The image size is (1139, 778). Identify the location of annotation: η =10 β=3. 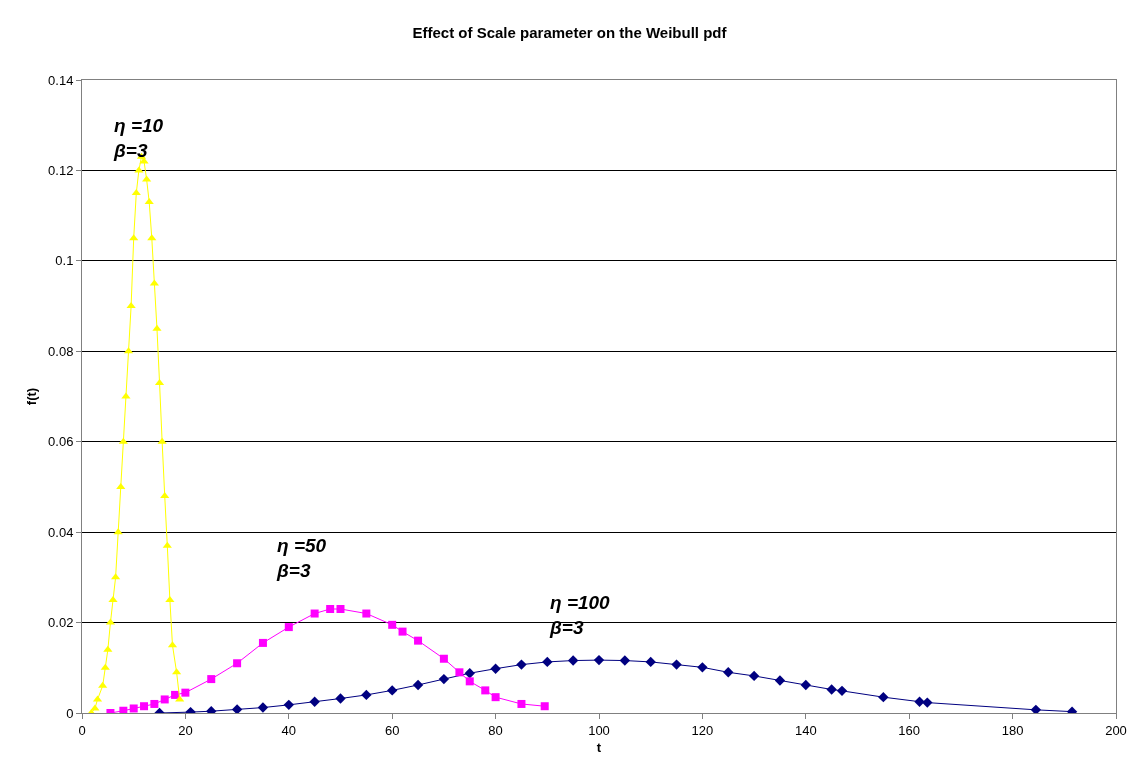
(138, 138).